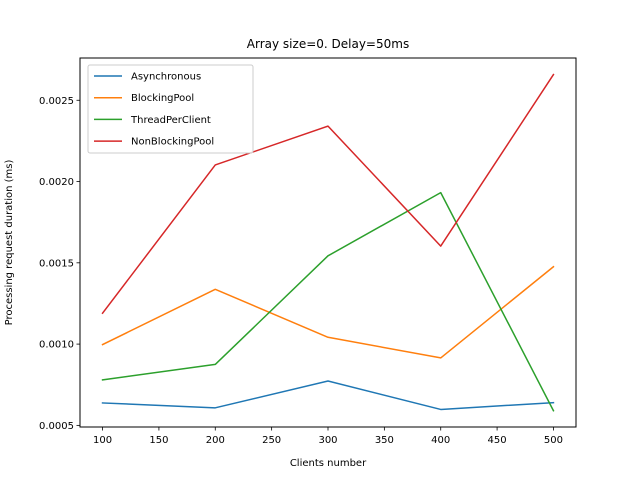 This screenshot has height=480, width=640. I want to click on x-tick-label: 200, so click(215, 440).